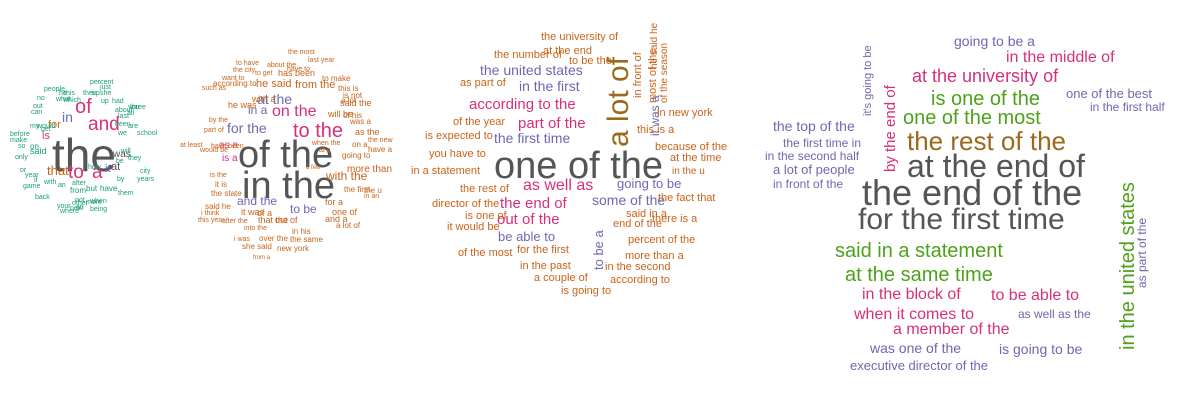  What do you see at coordinates (233, 78) in the screenshot?
I see `word-want-to: want to` at bounding box center [233, 78].